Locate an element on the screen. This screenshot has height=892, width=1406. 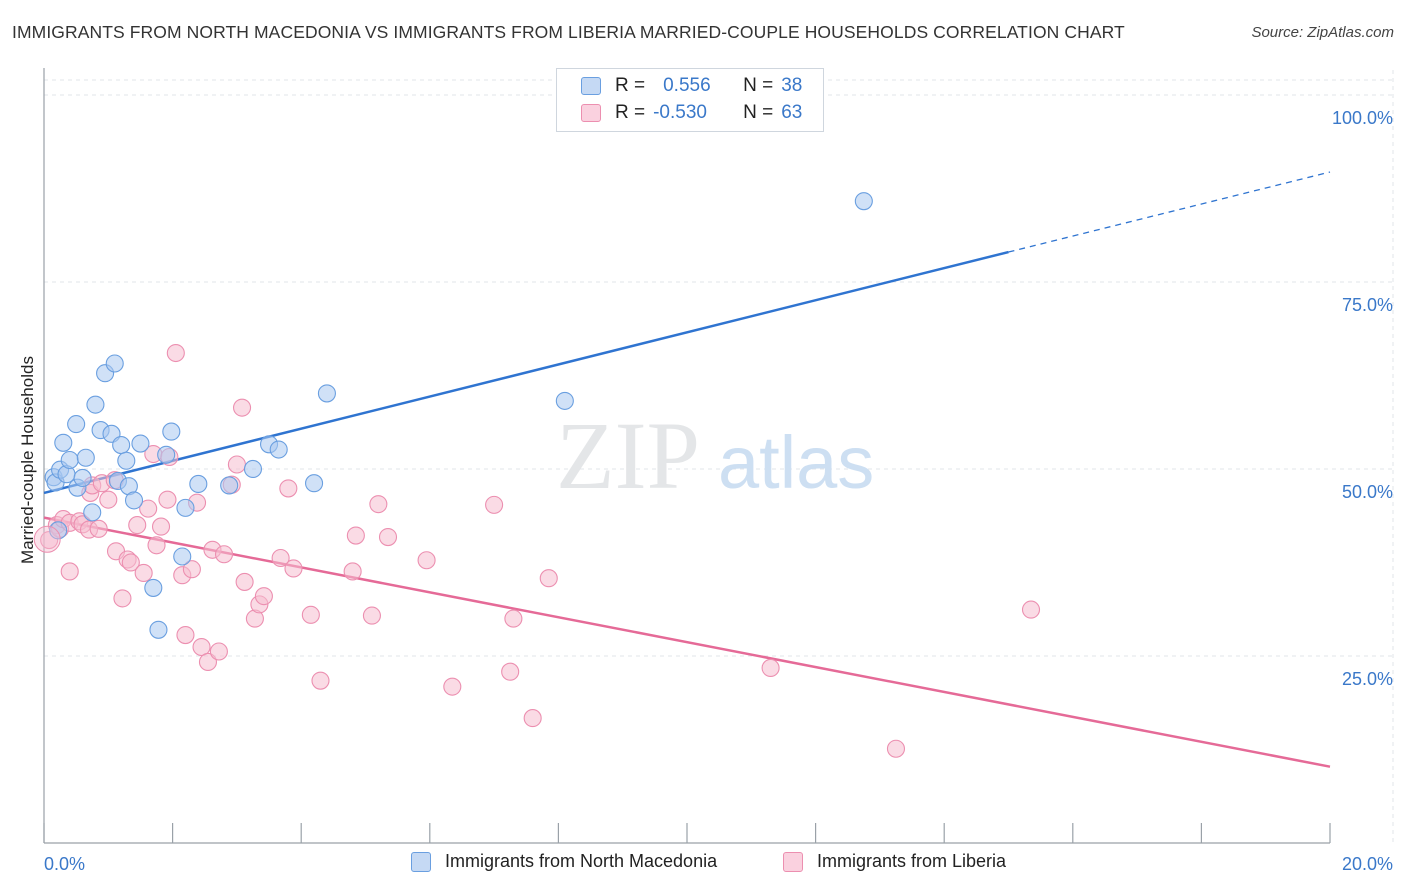
legend-n-value: 63 is located at coordinates (792, 112).